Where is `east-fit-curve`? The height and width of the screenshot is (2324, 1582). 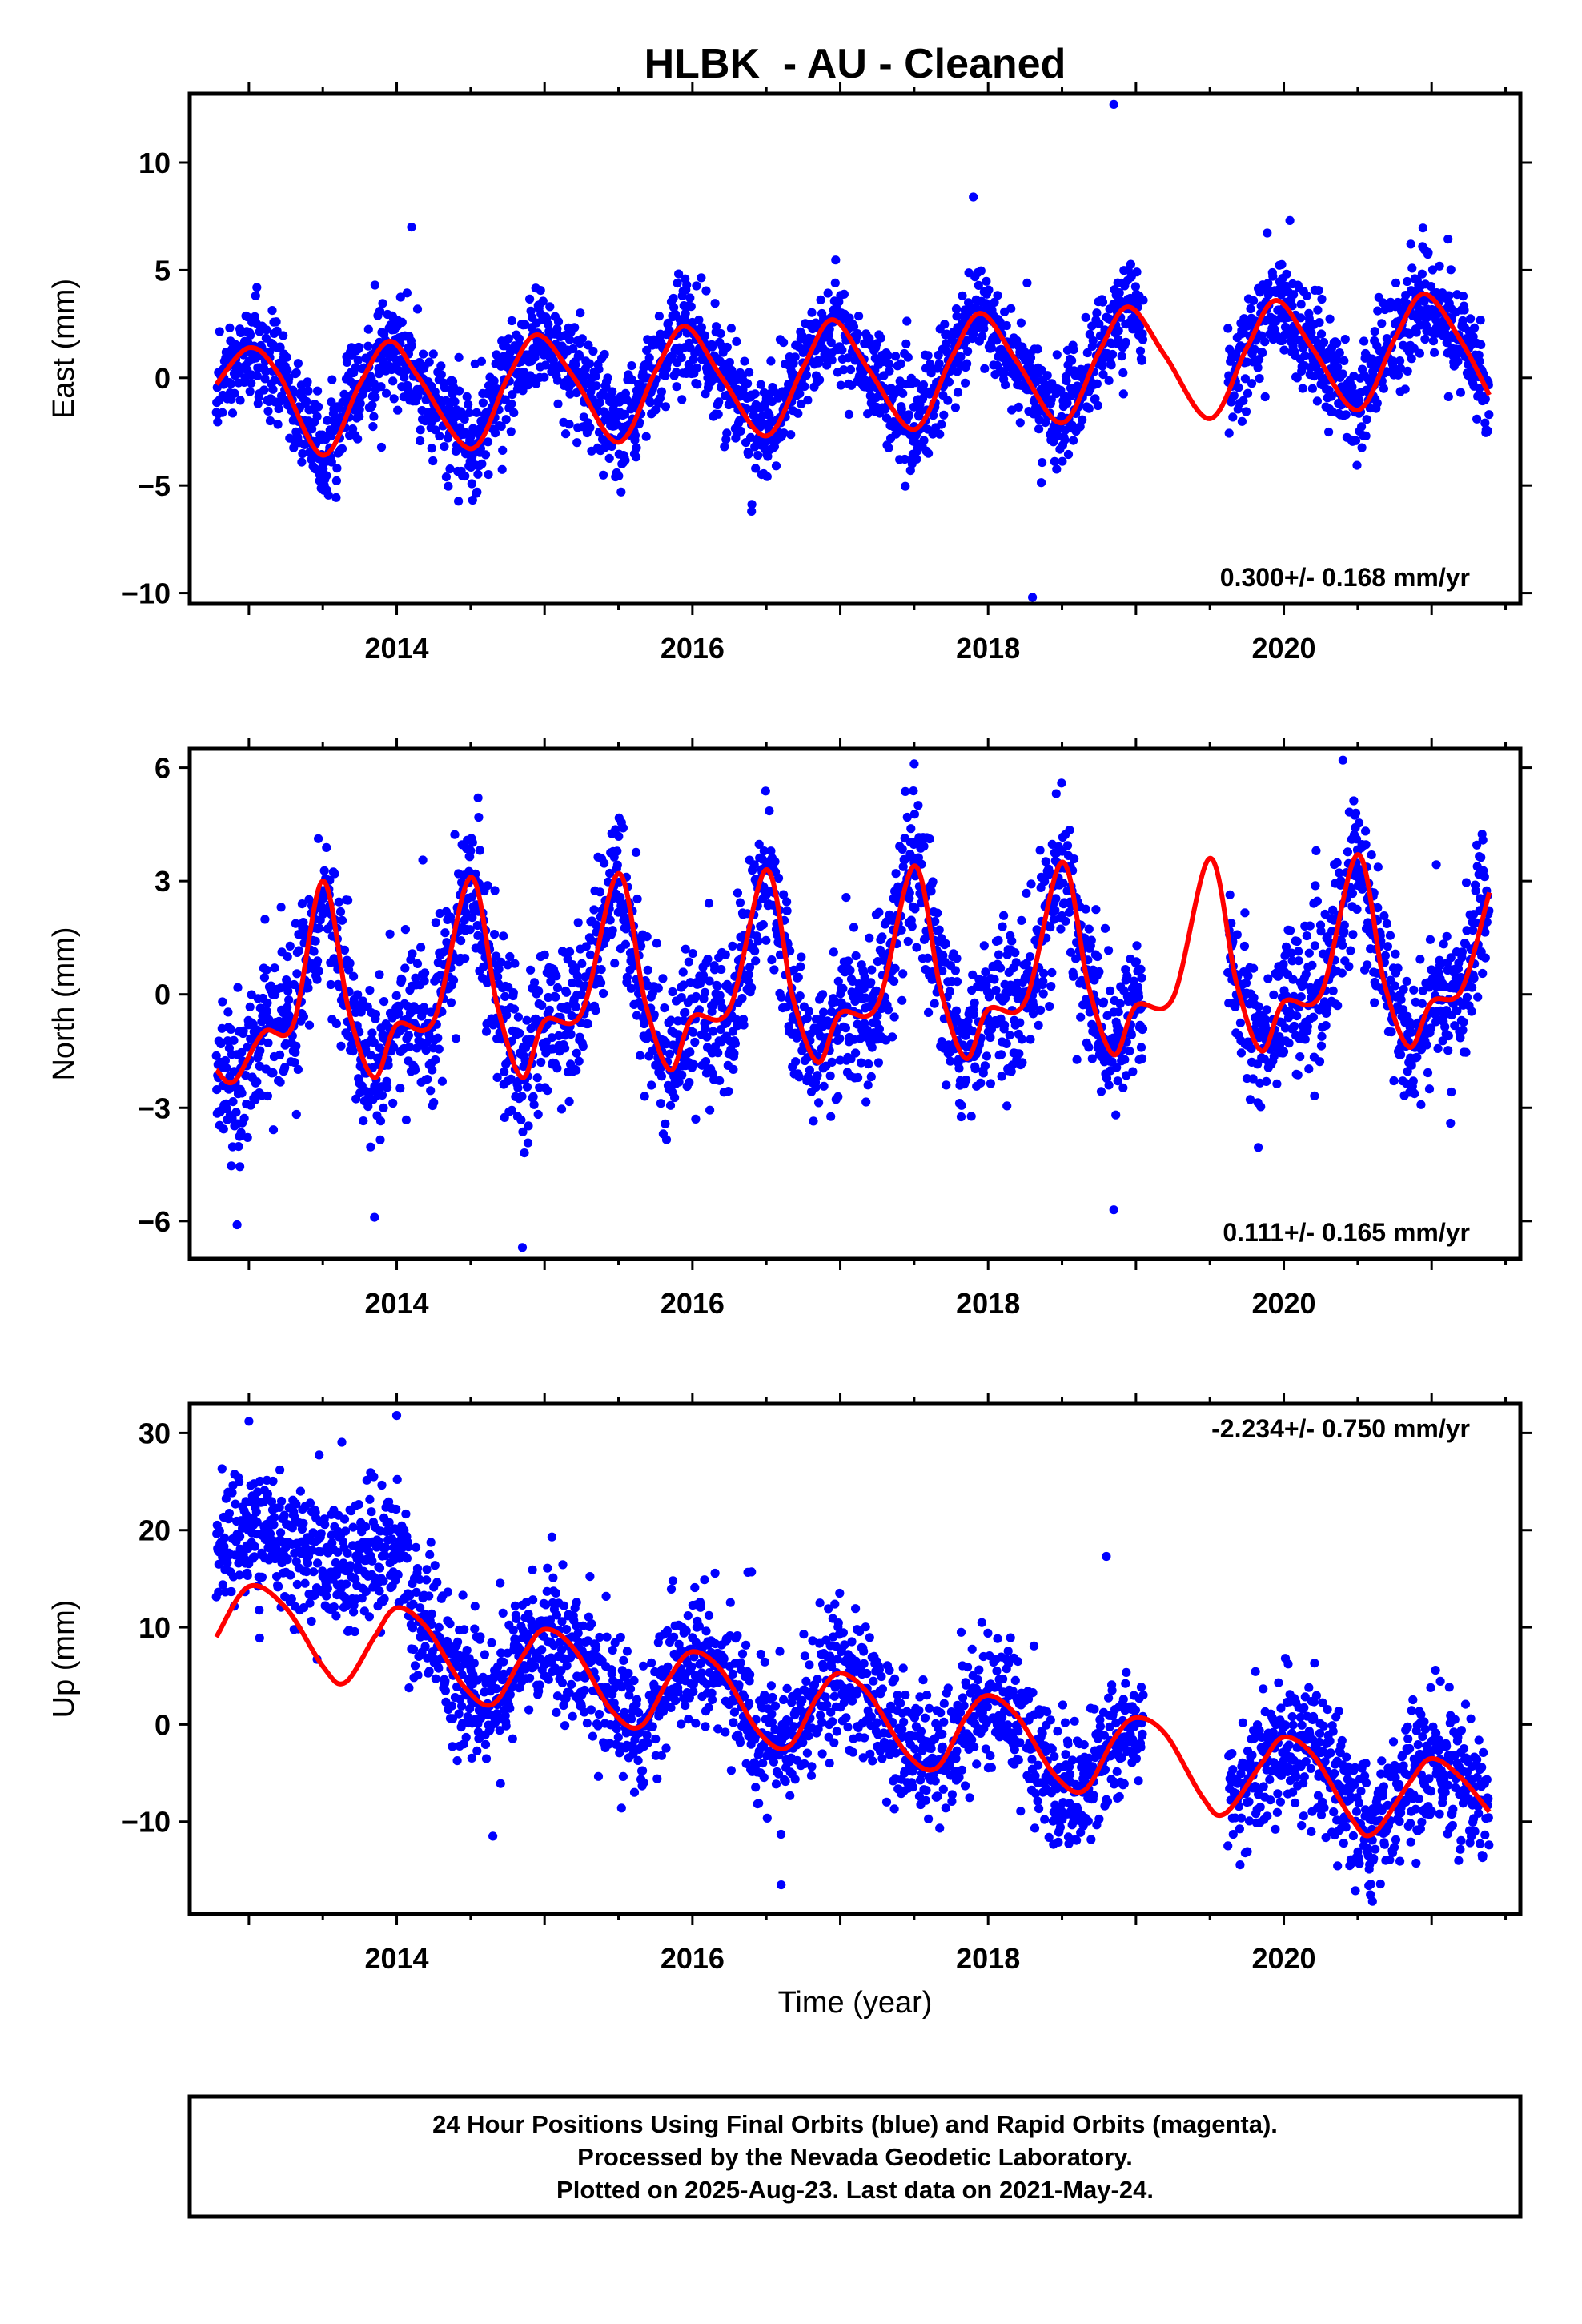 east-fit-curve is located at coordinates (853, 375).